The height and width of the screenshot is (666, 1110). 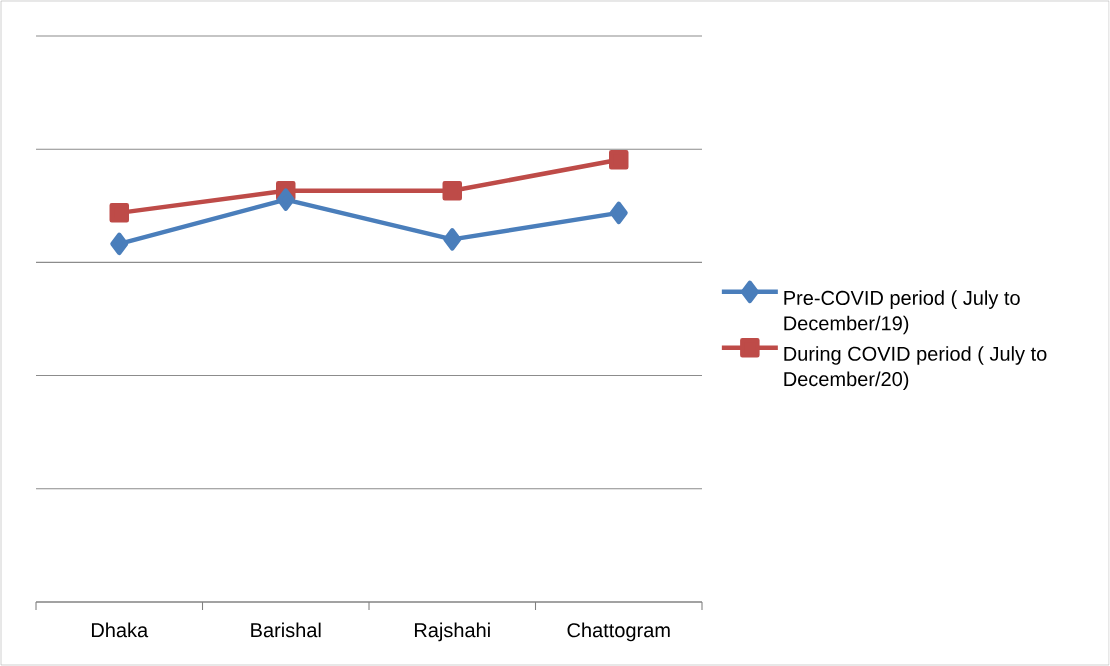 What do you see at coordinates (120, 630) in the screenshot?
I see `x-tick-label: Dhaka` at bounding box center [120, 630].